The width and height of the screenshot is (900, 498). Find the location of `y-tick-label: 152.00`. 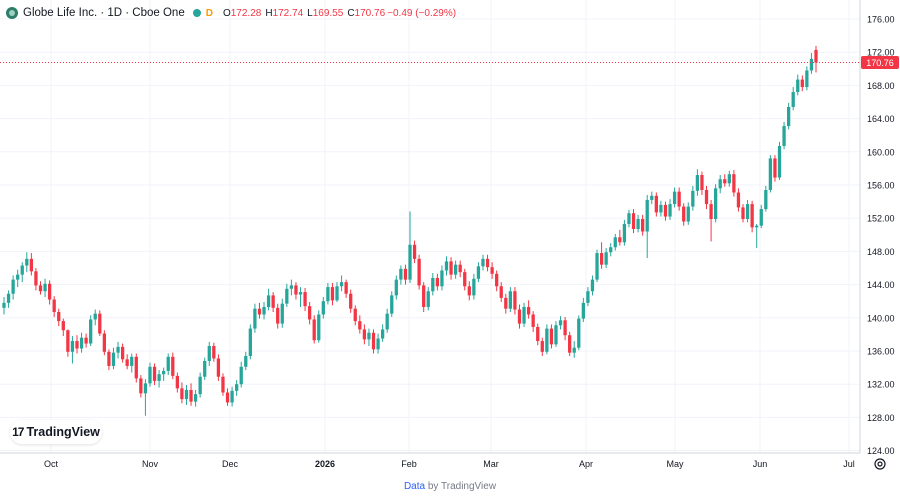

y-tick-label: 152.00 is located at coordinates (881, 219).